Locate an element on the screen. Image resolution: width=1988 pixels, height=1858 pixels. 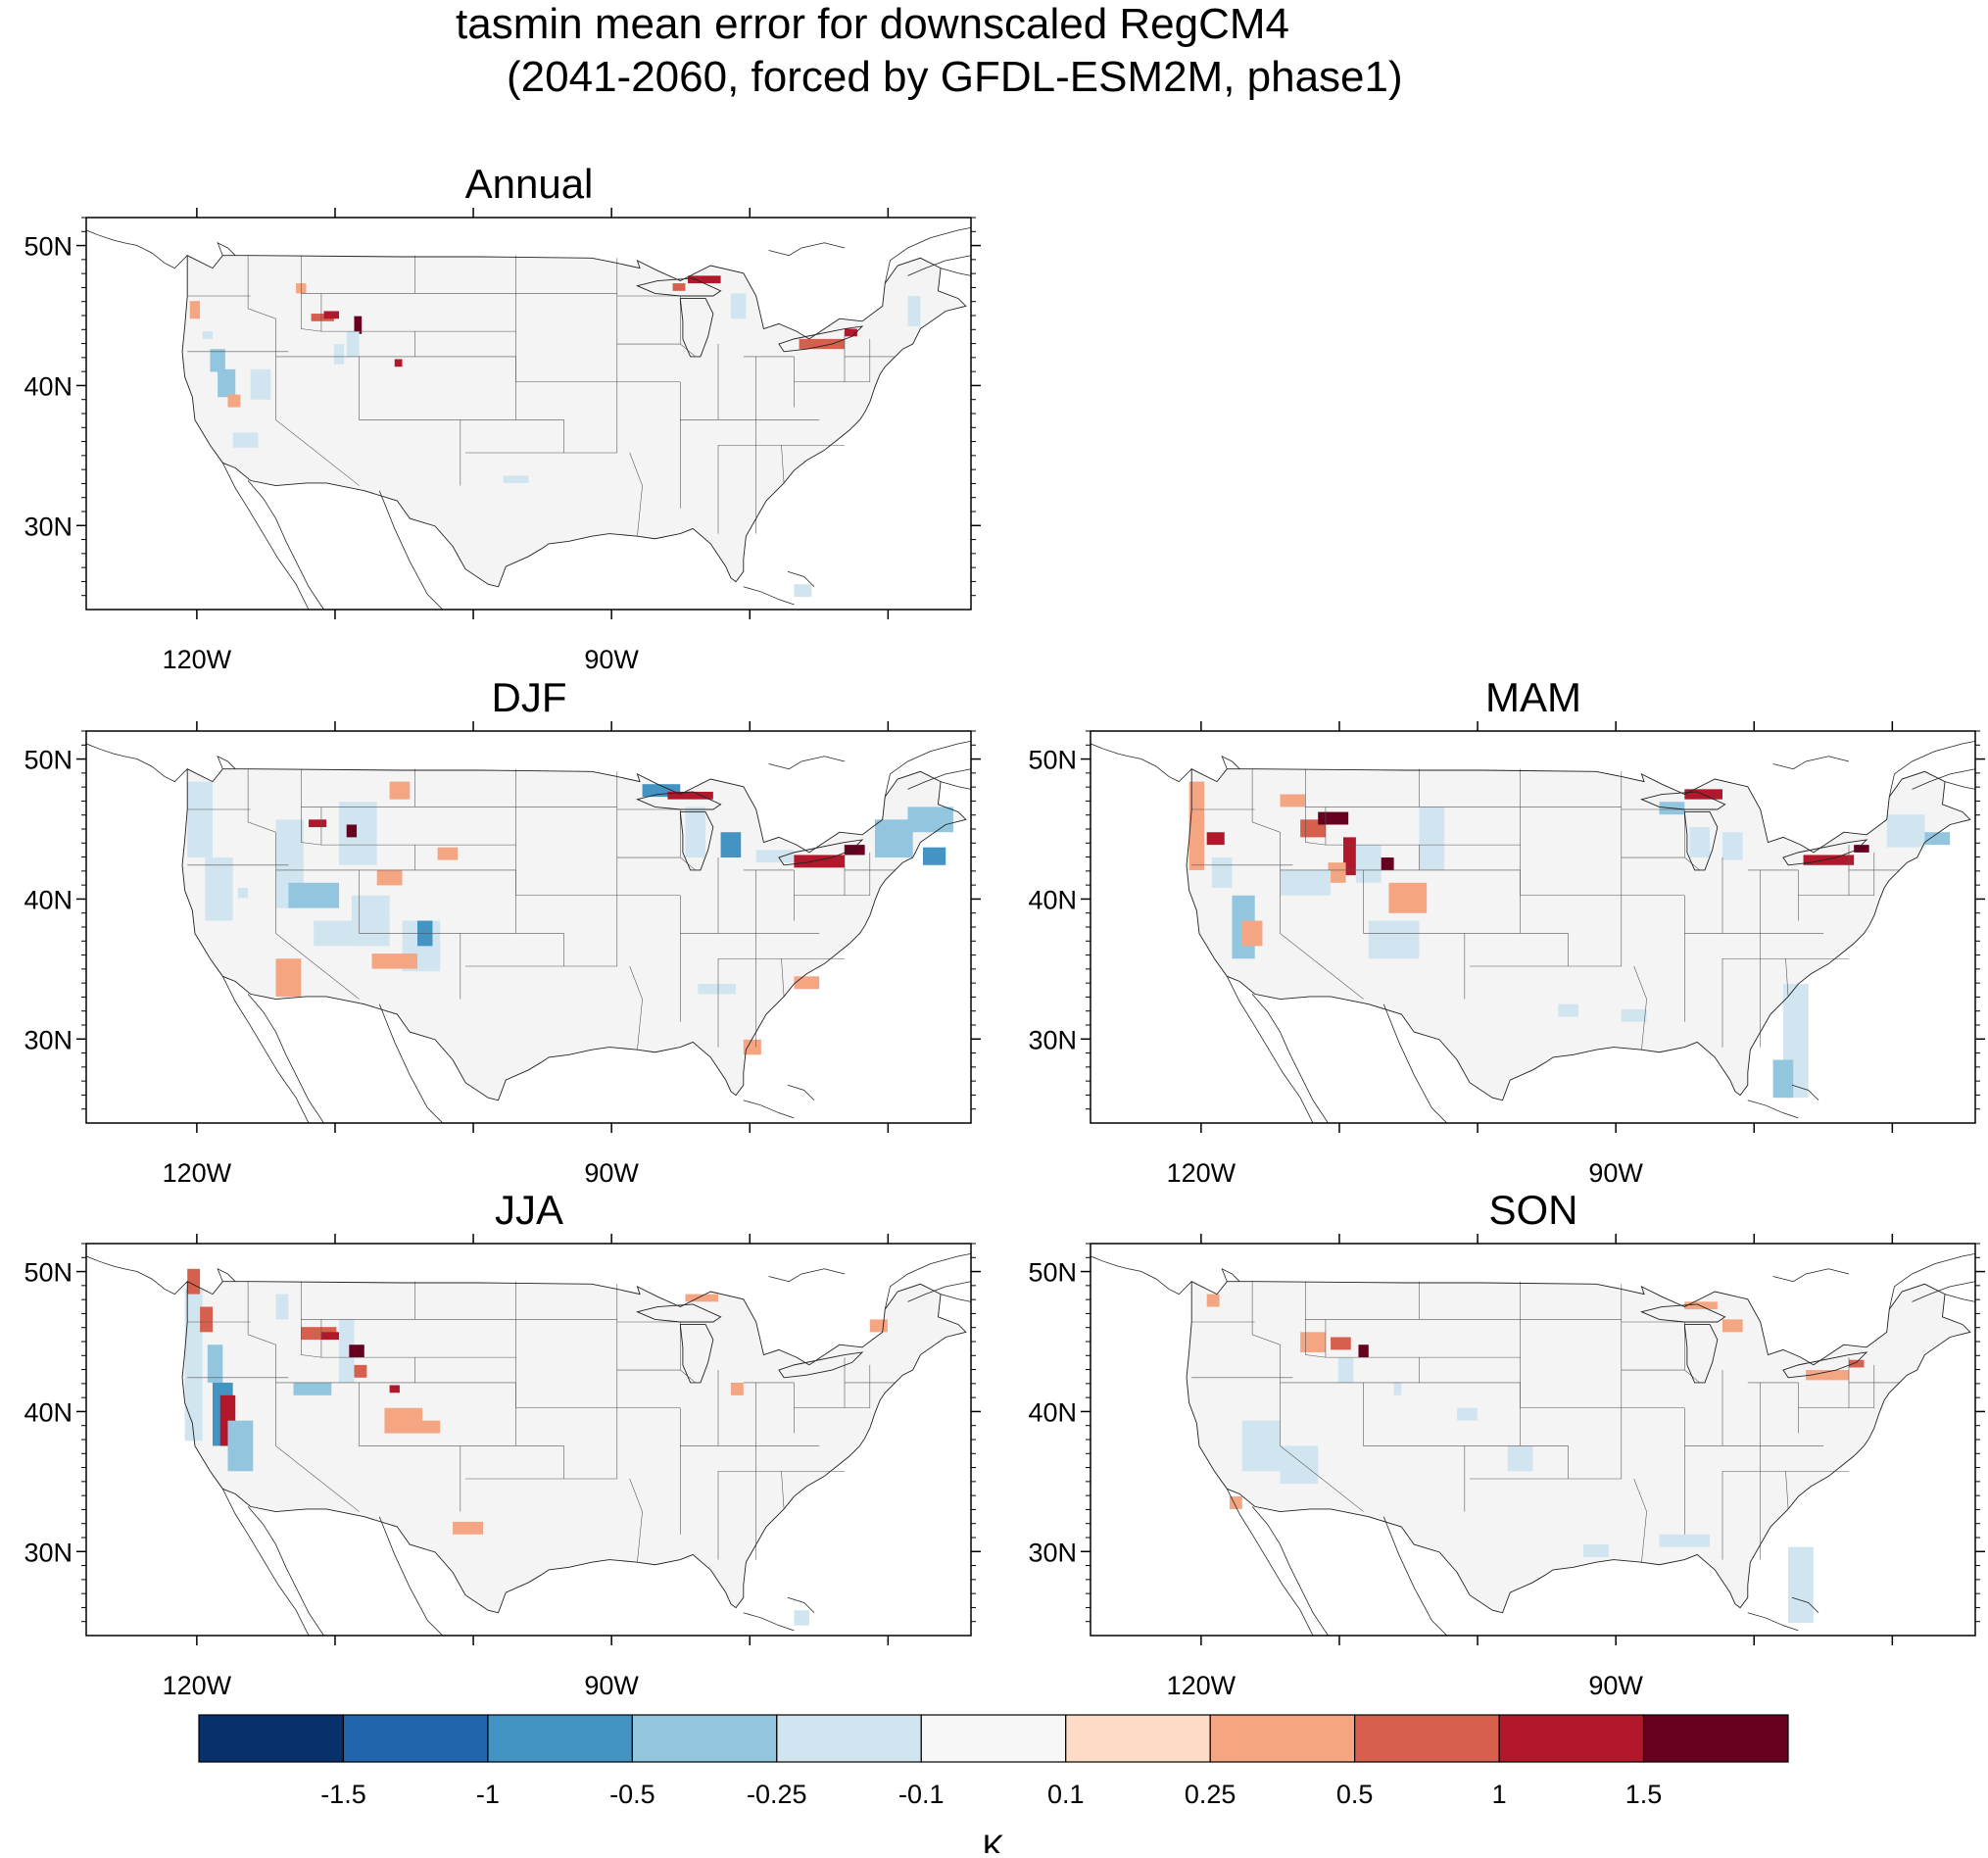
colorbar-tick-label: 0.5 is located at coordinates (1355, 1794).